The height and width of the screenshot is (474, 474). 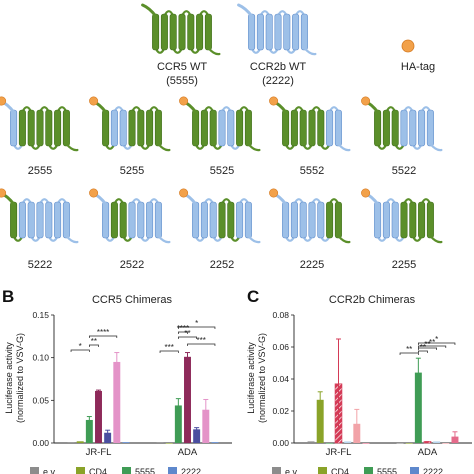 What do you see at coordinates (40, 358) in the screenshot?
I see `y-tick-label: 0.10` at bounding box center [40, 358].